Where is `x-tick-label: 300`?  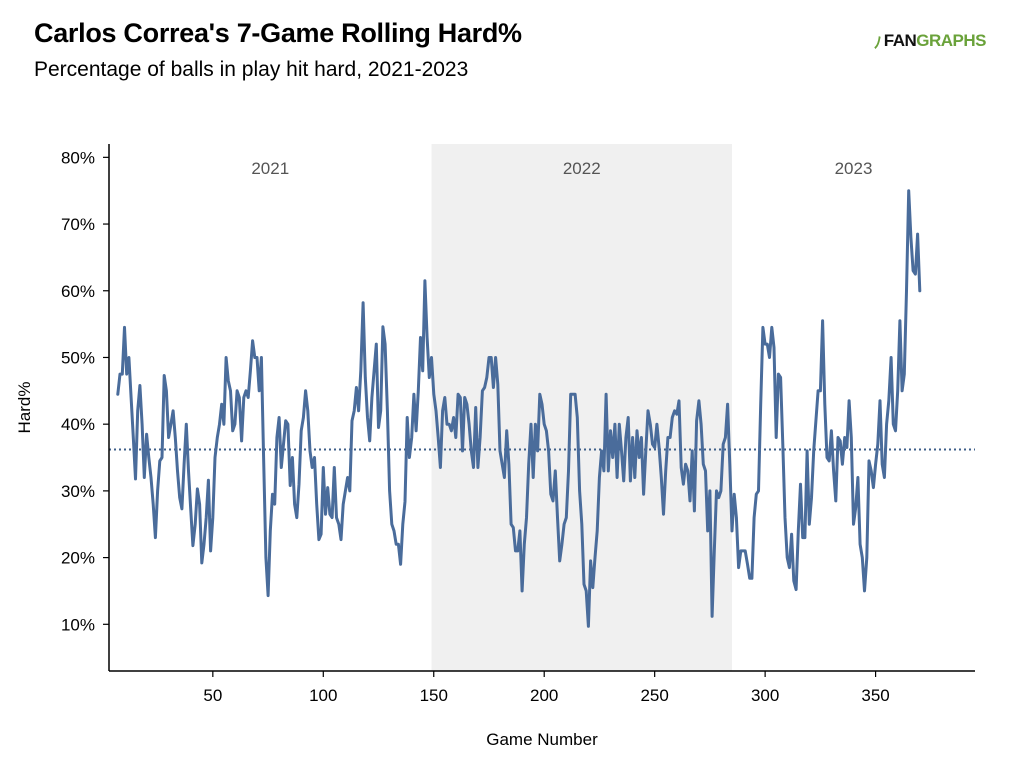 x-tick-label: 300 is located at coordinates (765, 695).